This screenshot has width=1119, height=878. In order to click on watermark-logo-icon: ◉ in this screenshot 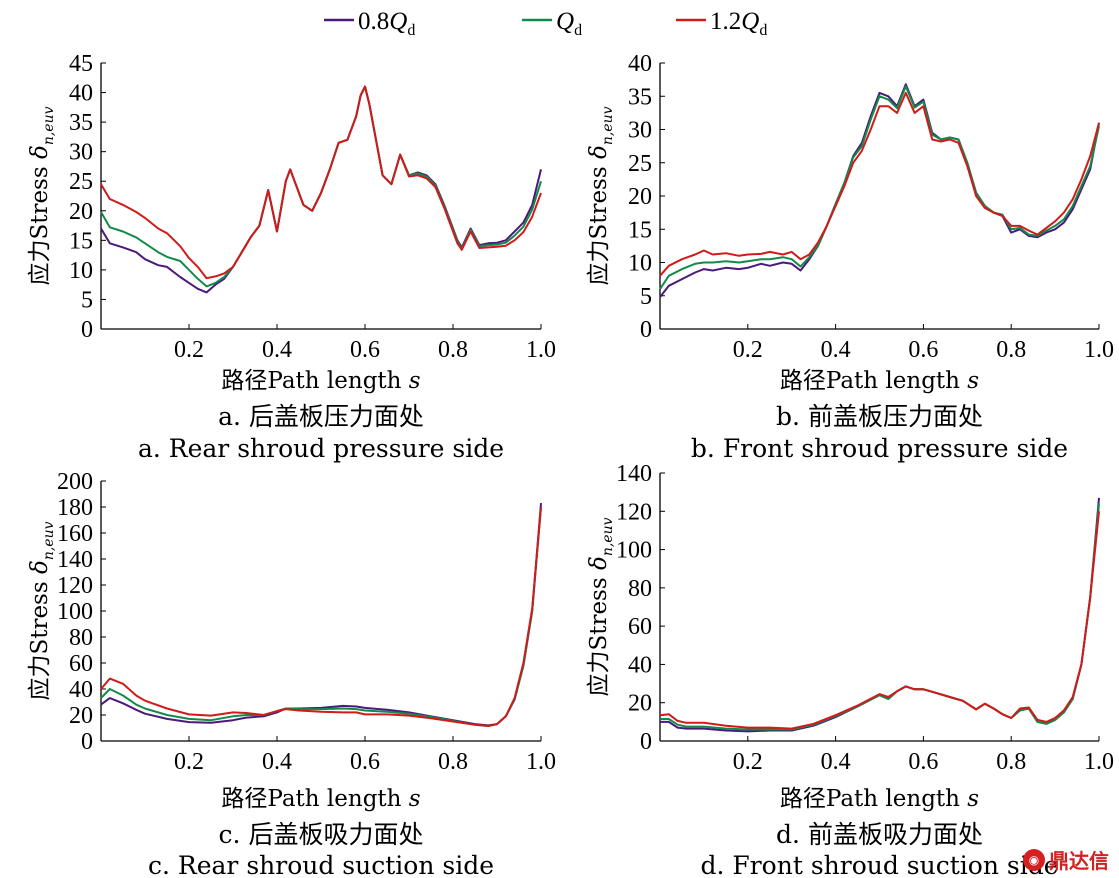, I will do `click(1034, 859)`.